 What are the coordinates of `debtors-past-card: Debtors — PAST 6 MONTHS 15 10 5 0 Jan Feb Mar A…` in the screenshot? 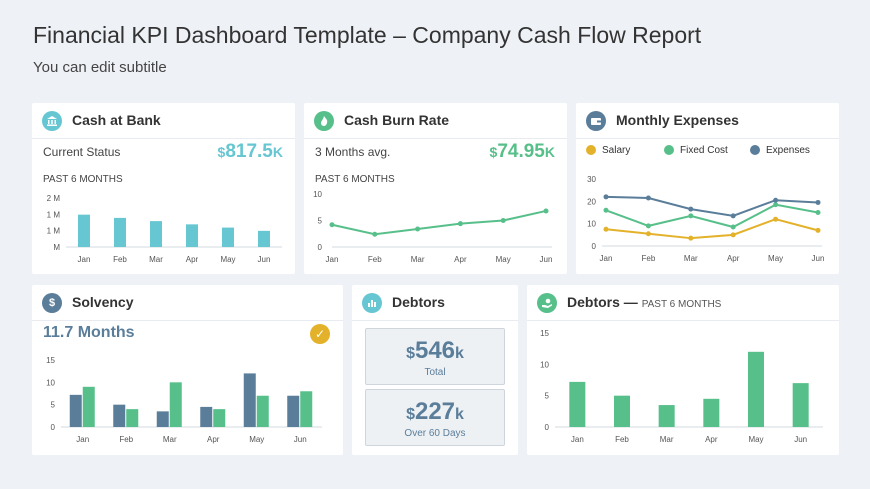 It's located at (683, 370).